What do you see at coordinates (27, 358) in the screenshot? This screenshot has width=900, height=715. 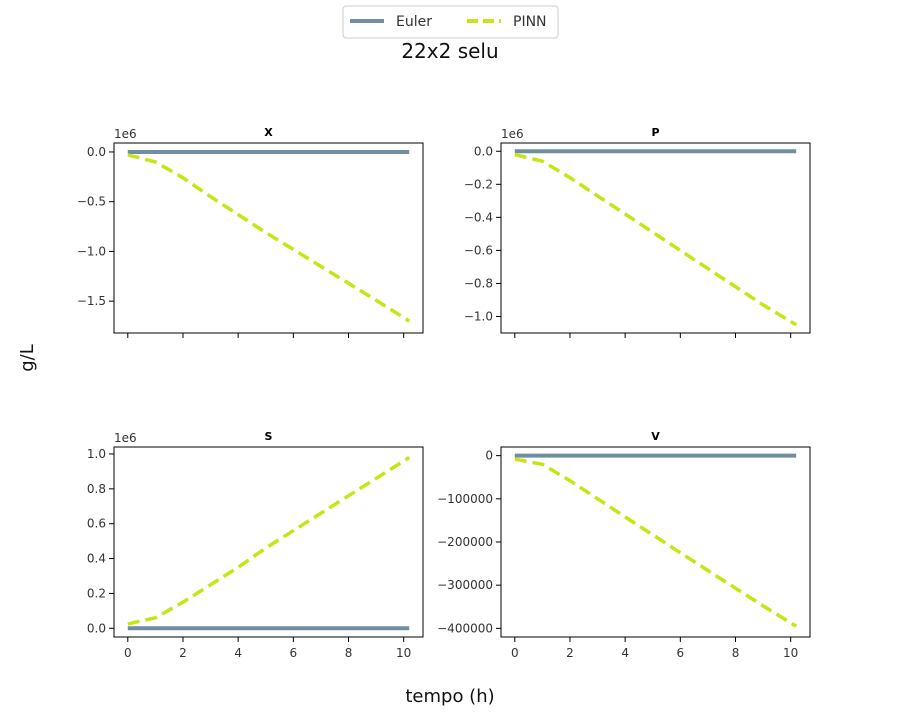 I see `y-axis-label: g/L` at bounding box center [27, 358].